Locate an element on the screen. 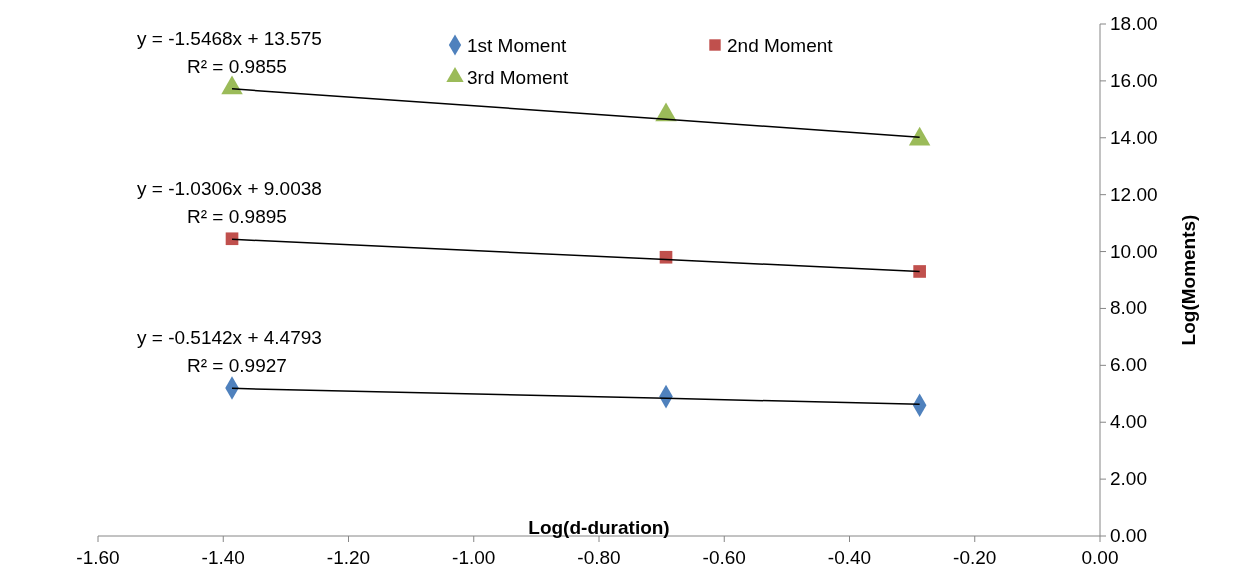 This screenshot has width=1233, height=583. y-tick-label: 4.00 is located at coordinates (1128, 422).